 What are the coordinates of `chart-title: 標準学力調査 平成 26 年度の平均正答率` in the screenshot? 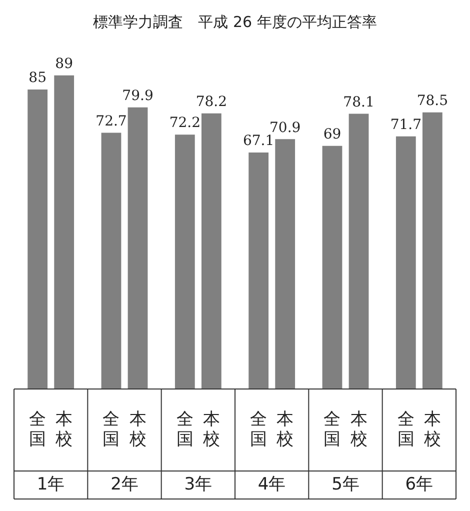 It's located at (235, 21).